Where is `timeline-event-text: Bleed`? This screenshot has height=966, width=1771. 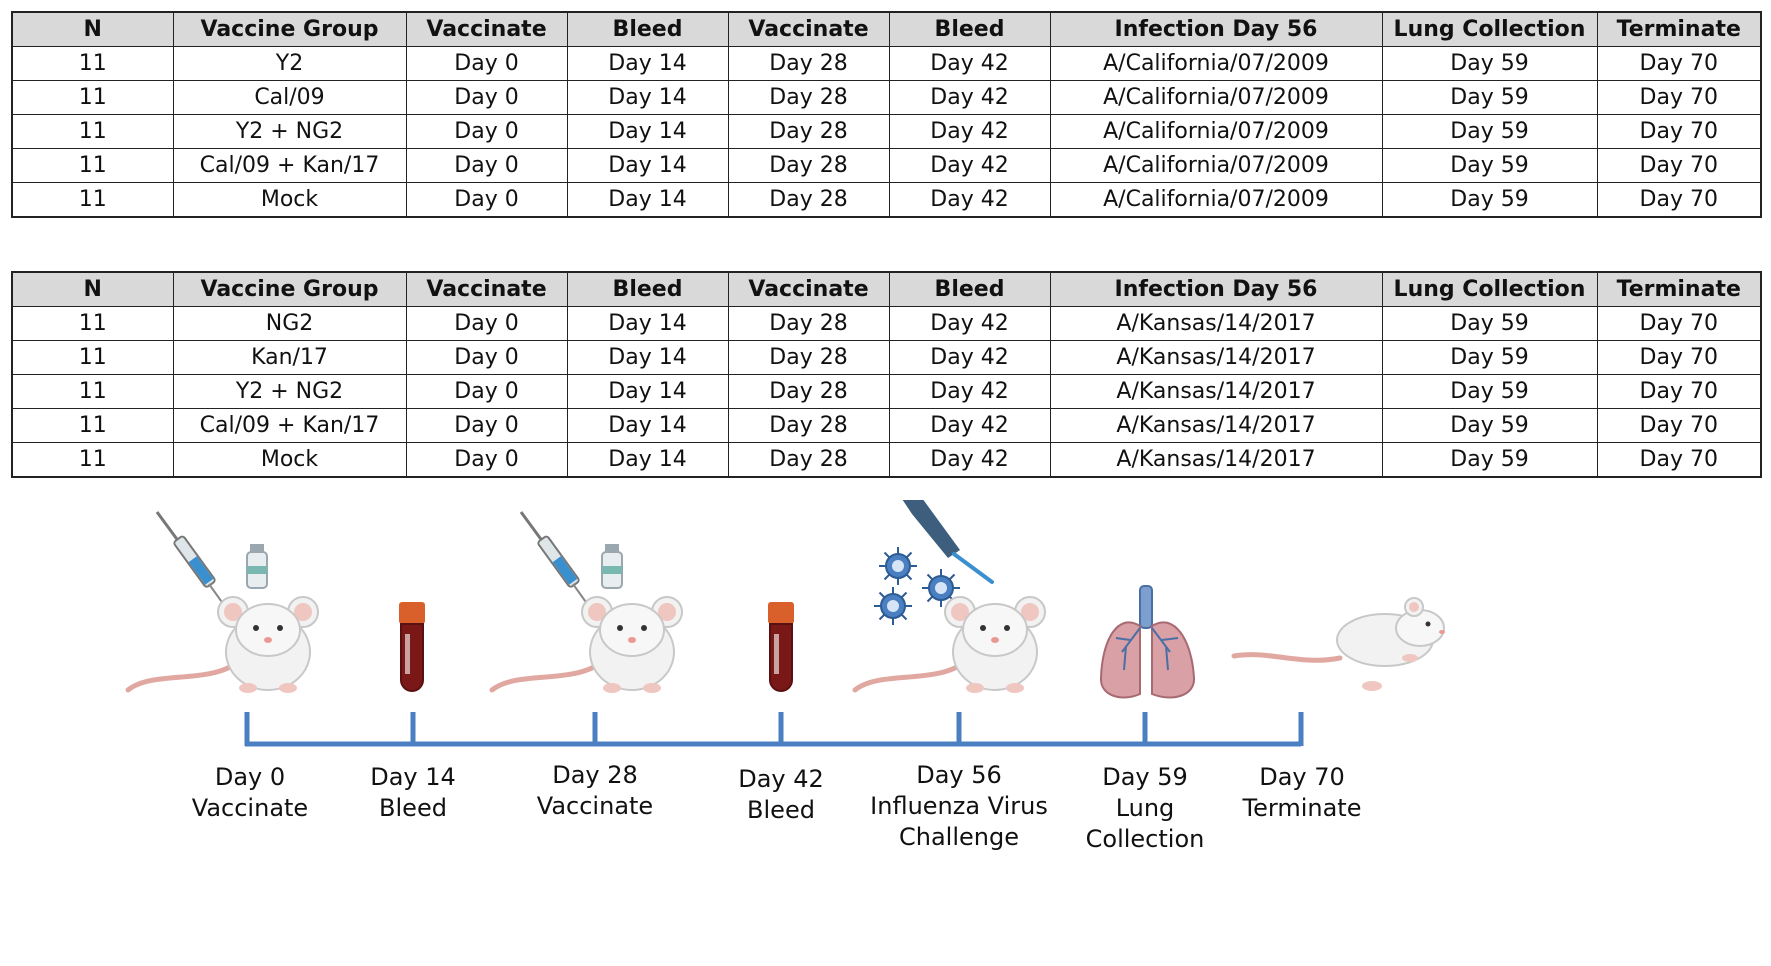 timeline-event-text: Bleed is located at coordinates (781, 810).